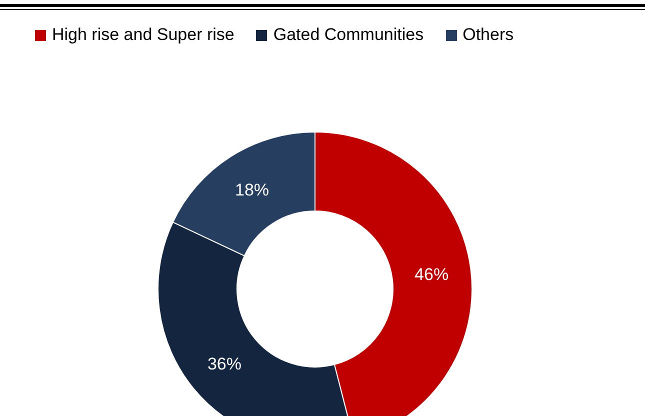  Describe the element at coordinates (224, 364) in the screenshot. I see `data-label: 36%` at that location.